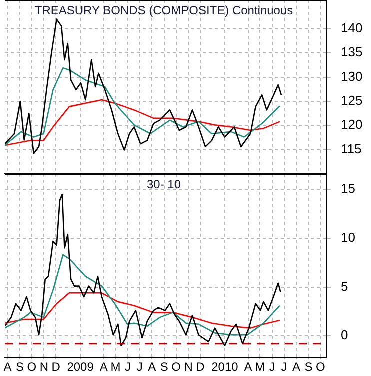 Image resolution: width=371 pixels, height=376 pixels. I want to click on y-tick-label: 5, so click(344, 286).